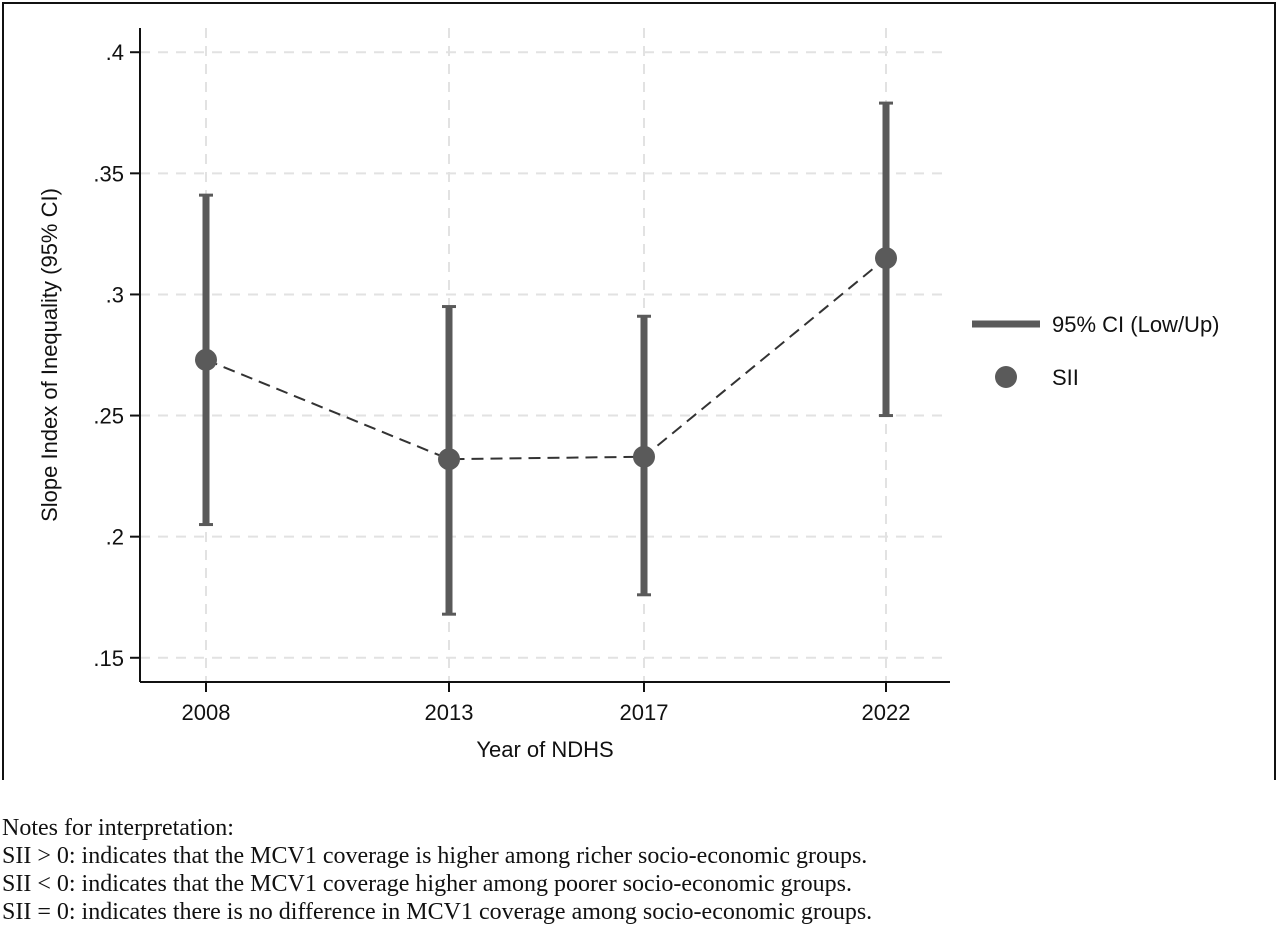 The width and height of the screenshot is (1280, 952). Describe the element at coordinates (115, 294) in the screenshot. I see `y-tick-label: .3` at that location.